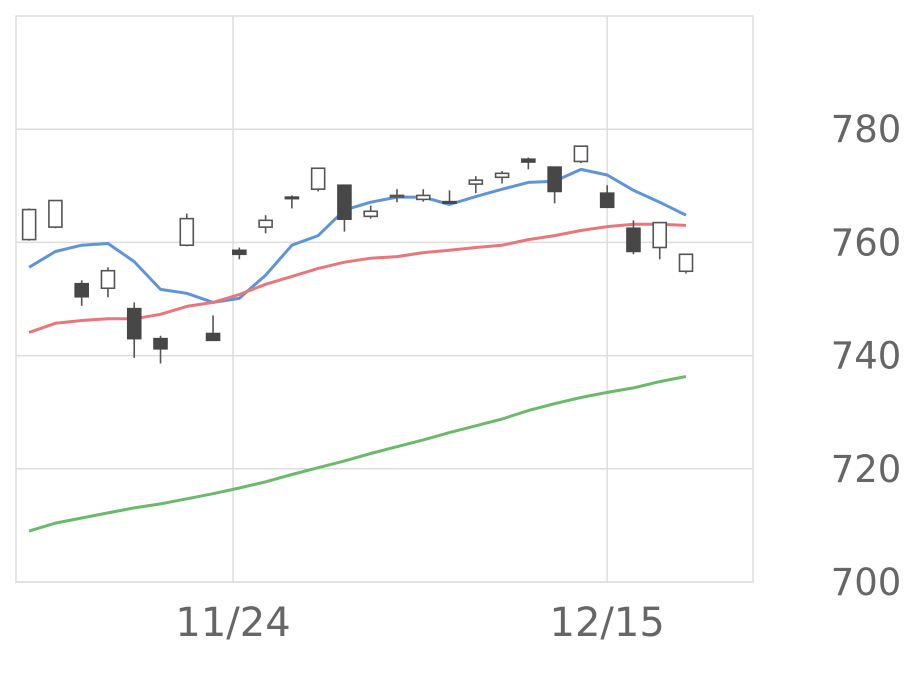  I want to click on y-tick-label: 740, so click(866, 356).